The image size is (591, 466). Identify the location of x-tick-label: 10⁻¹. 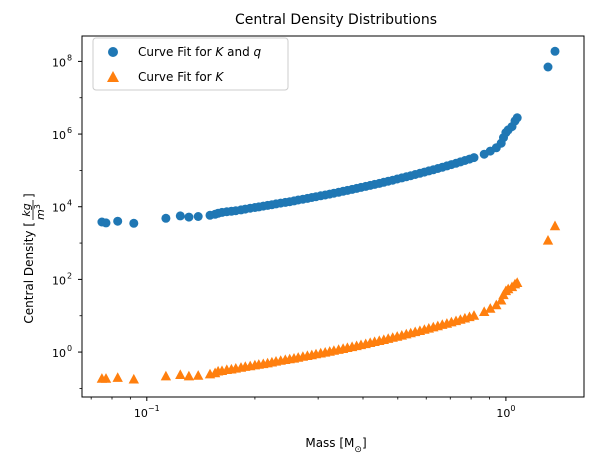
(147, 412).